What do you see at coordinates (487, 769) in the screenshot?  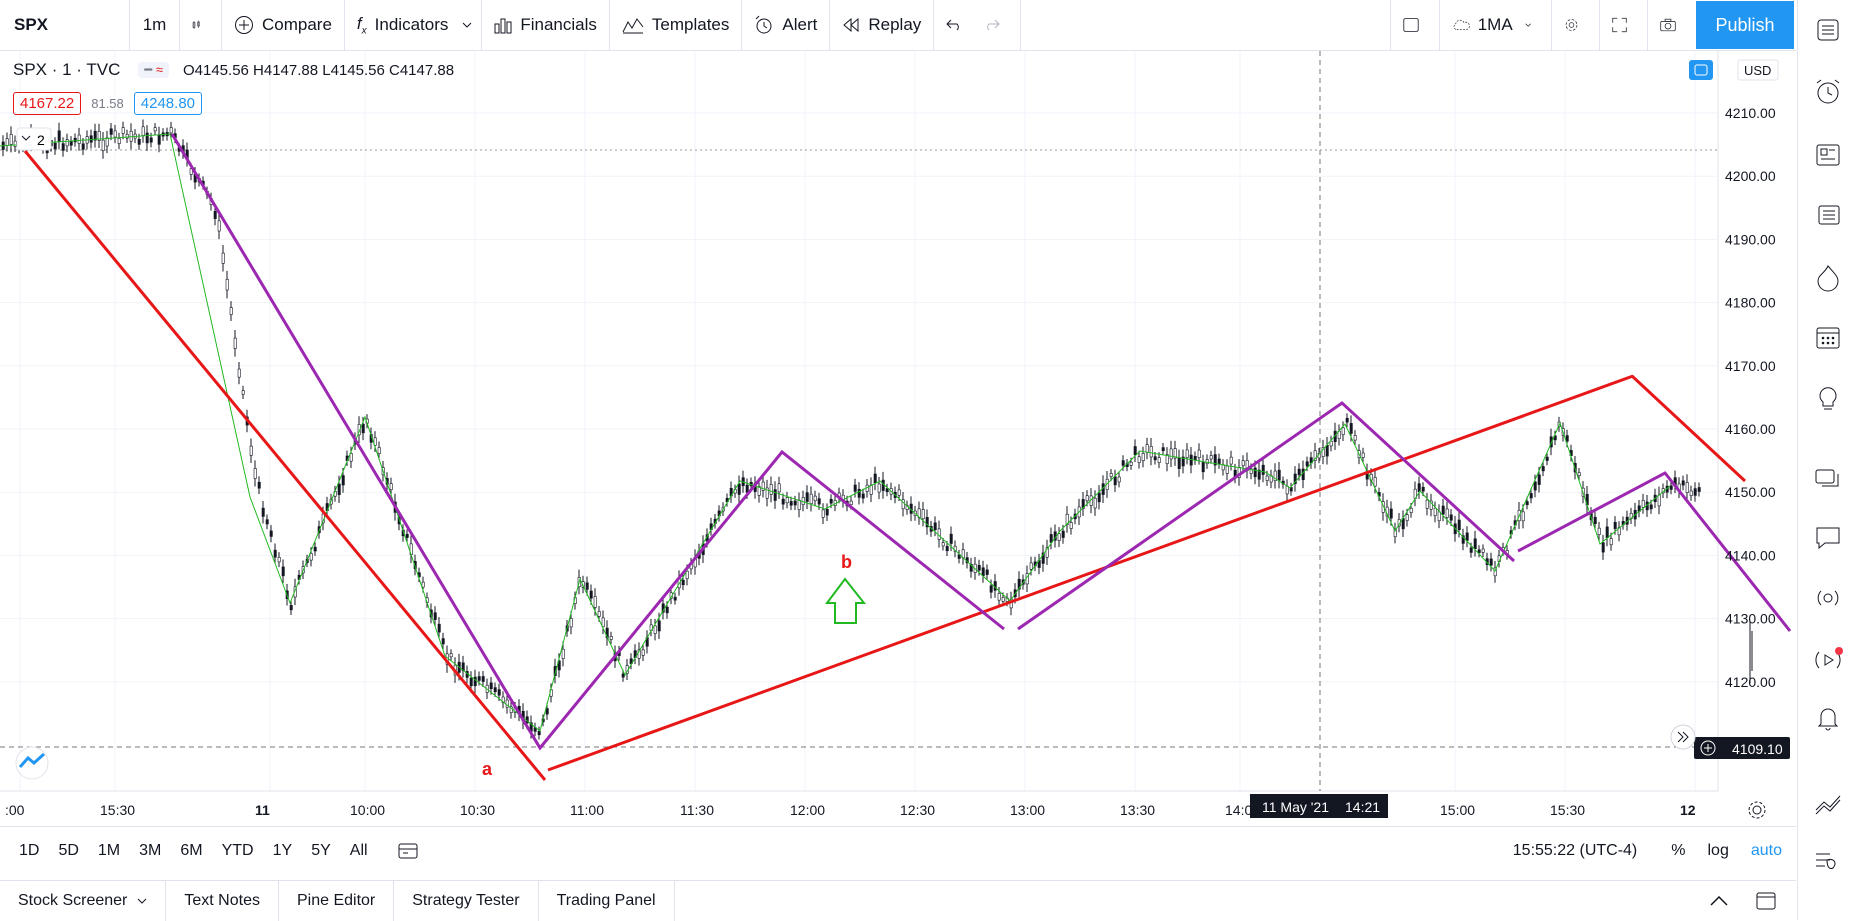 I see `label-a: a` at bounding box center [487, 769].